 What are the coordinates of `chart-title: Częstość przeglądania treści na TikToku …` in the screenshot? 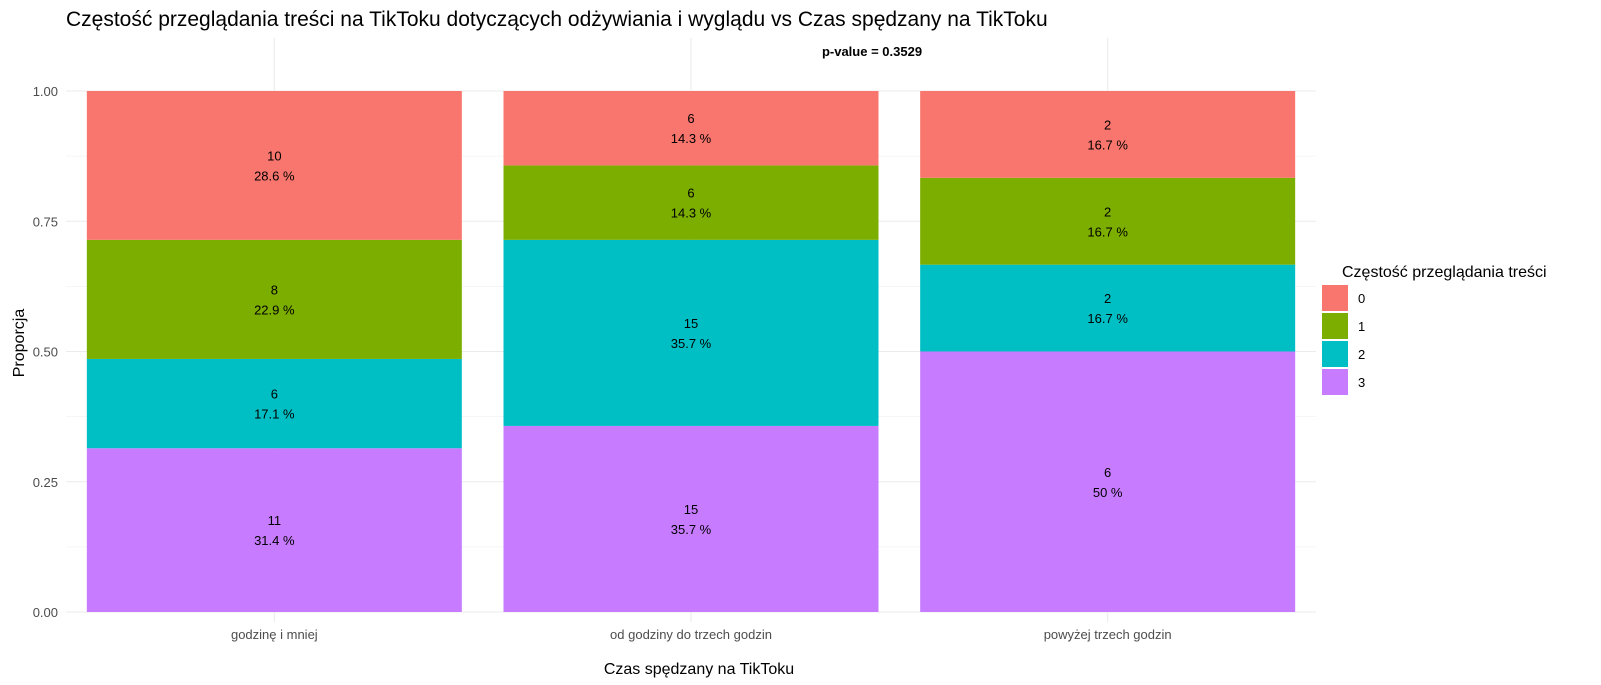 It's located at (557, 19).